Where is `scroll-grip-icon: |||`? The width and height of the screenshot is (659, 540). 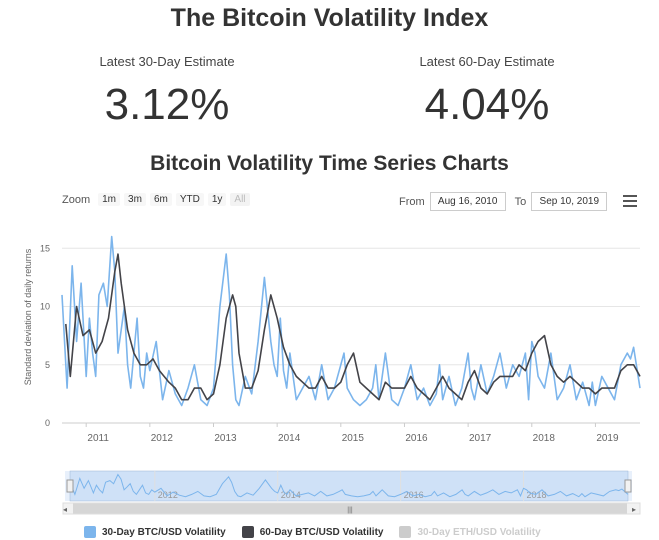 scroll-grip-icon: ||| is located at coordinates (350, 510).